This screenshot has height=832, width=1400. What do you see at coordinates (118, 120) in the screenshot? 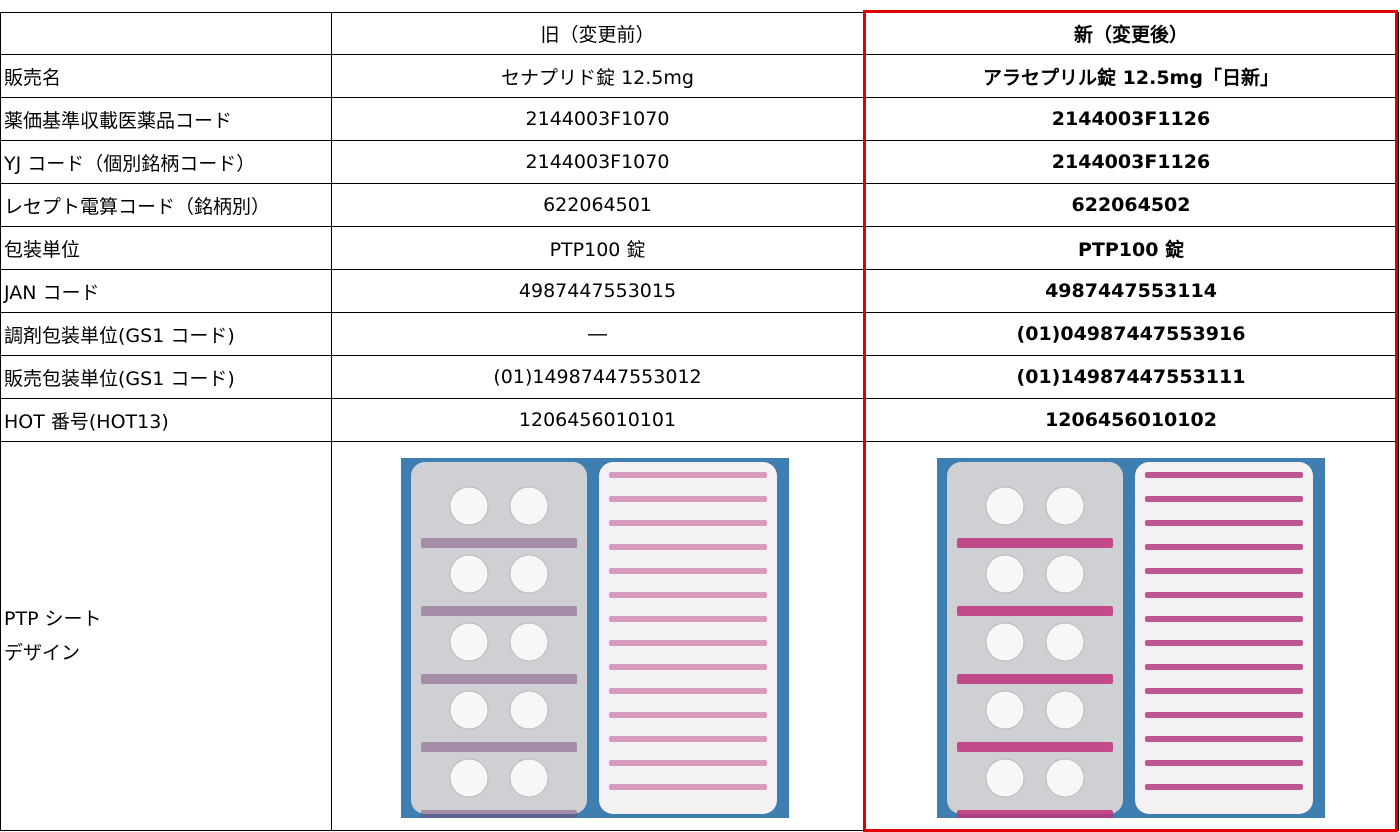
I see `row-label-text: 薬価基準収載医薬品コード` at bounding box center [118, 120].